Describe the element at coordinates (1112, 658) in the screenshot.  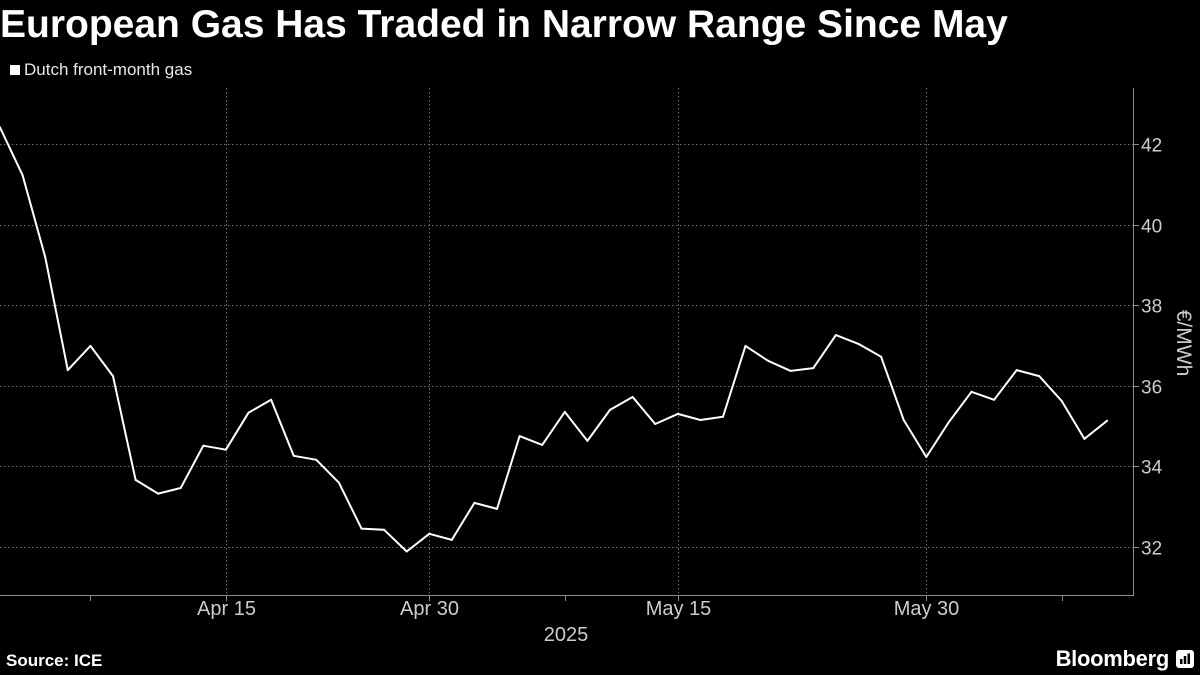
I see `bloomberg-wordmark: Bloomberg` at that location.